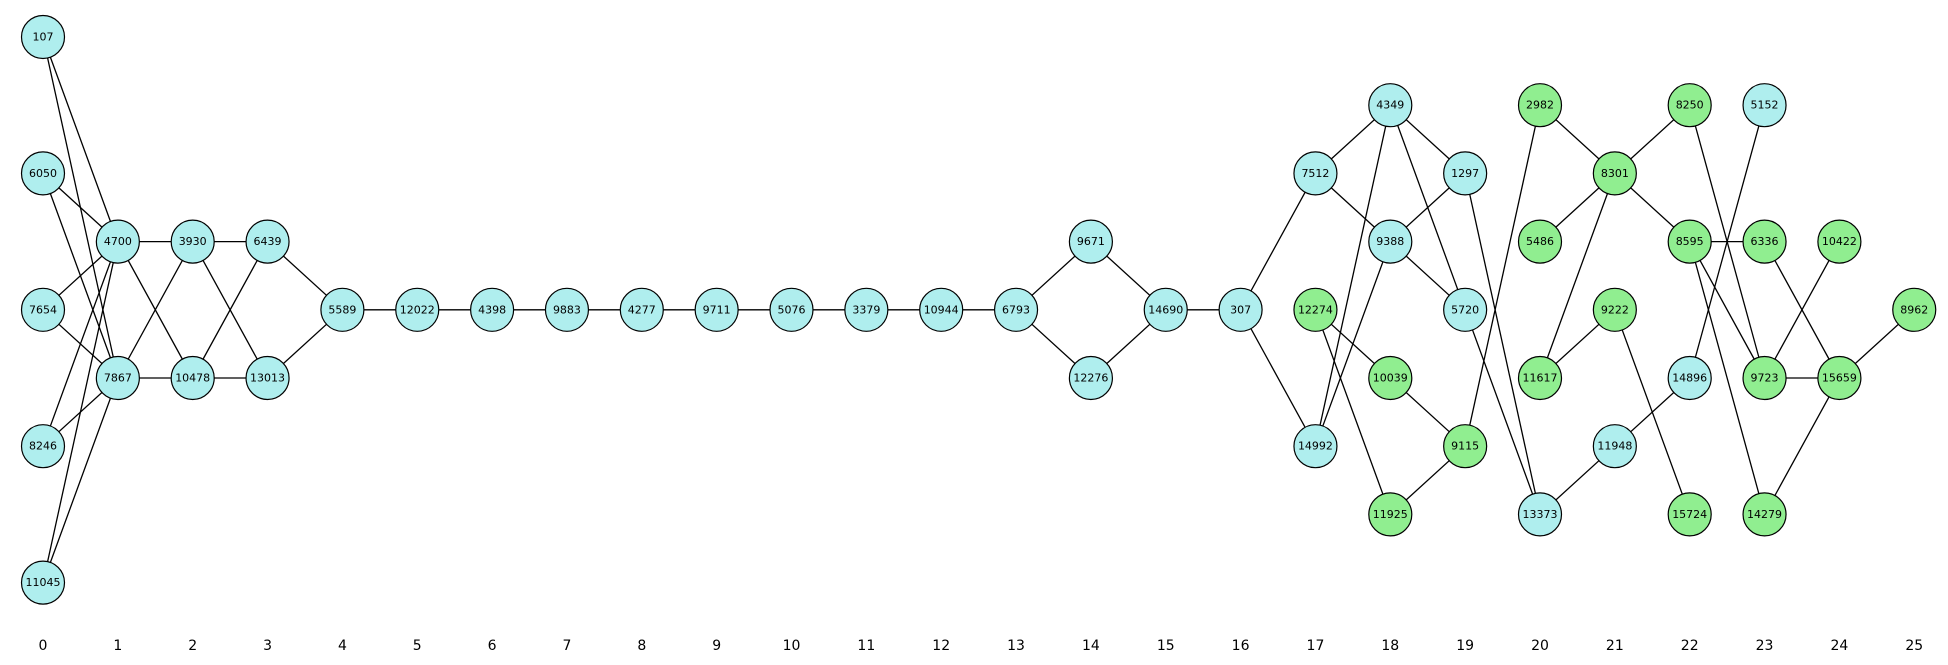  Describe the element at coordinates (1839, 646) in the screenshot. I see `column-label: 24` at that location.